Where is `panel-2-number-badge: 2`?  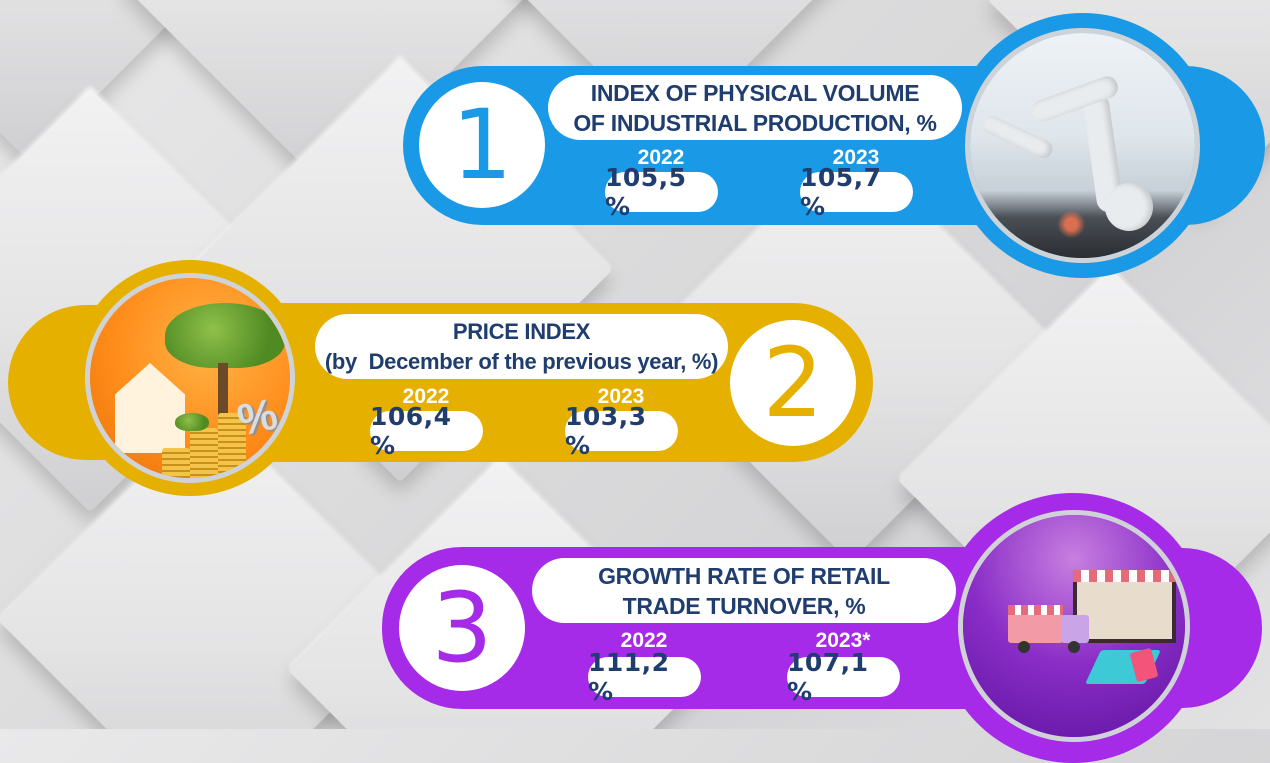 panel-2-number-badge: 2 is located at coordinates (793, 383).